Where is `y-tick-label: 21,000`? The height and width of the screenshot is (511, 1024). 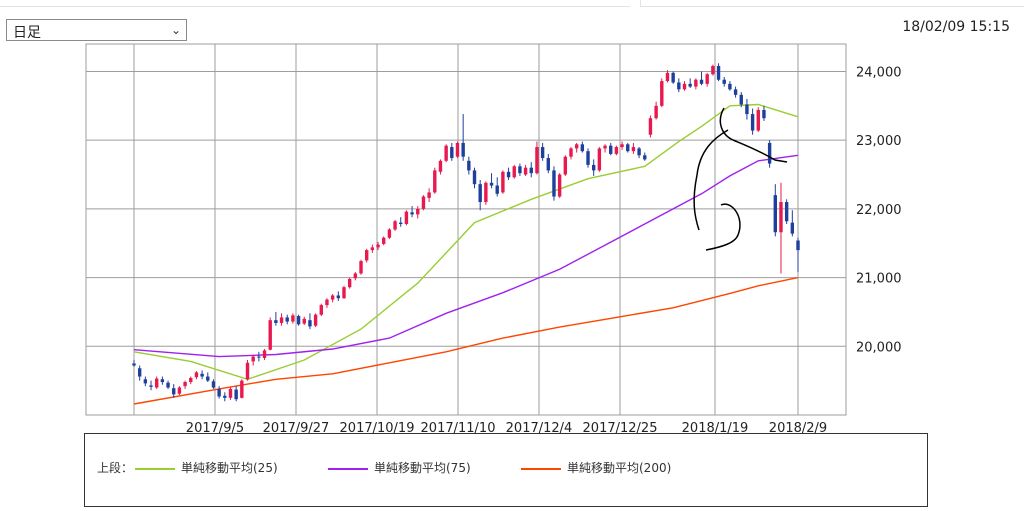 y-tick-label: 21,000 is located at coordinates (879, 279).